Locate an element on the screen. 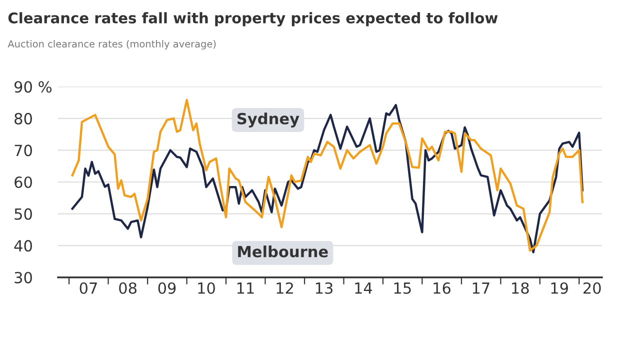 Image resolution: width=640 pixels, height=348 pixels. x-tick-label: 15 is located at coordinates (402, 288).